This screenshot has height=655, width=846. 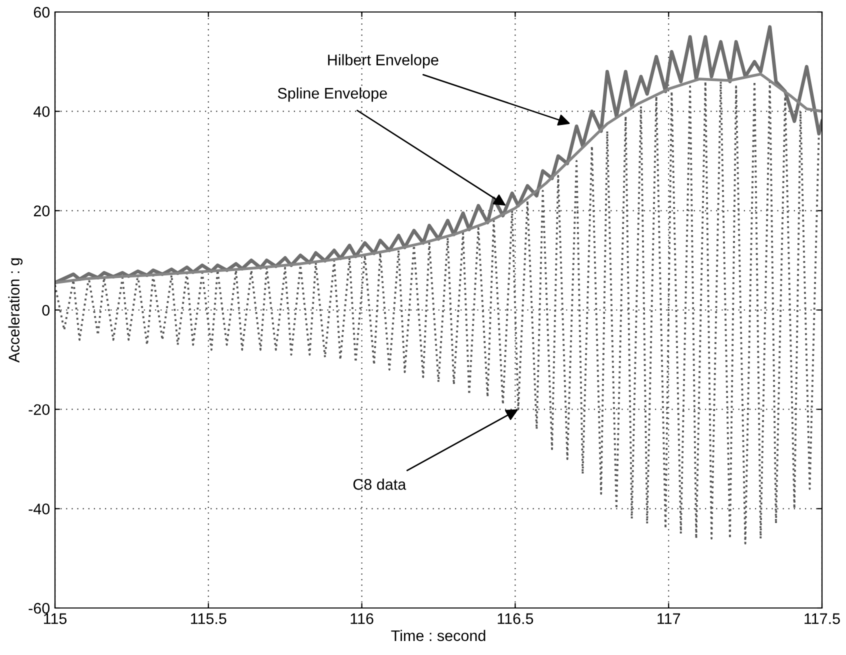 I want to click on y-tick-label: 40, so click(x=42, y=112).